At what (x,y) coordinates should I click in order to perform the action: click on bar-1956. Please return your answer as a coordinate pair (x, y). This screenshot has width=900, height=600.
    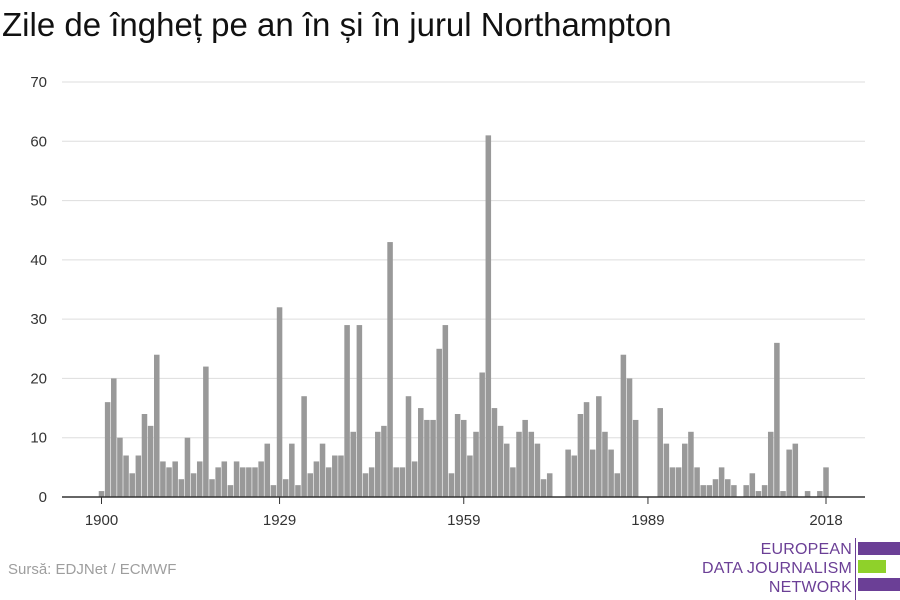
    Looking at the image, I should click on (445, 411).